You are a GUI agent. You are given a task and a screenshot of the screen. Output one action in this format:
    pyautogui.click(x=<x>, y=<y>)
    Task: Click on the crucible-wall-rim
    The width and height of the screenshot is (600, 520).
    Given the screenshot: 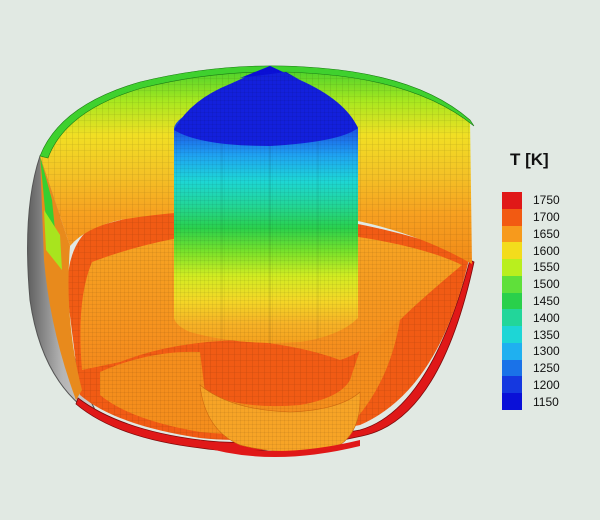 What is the action you would take?
    pyautogui.click(x=257, y=112)
    